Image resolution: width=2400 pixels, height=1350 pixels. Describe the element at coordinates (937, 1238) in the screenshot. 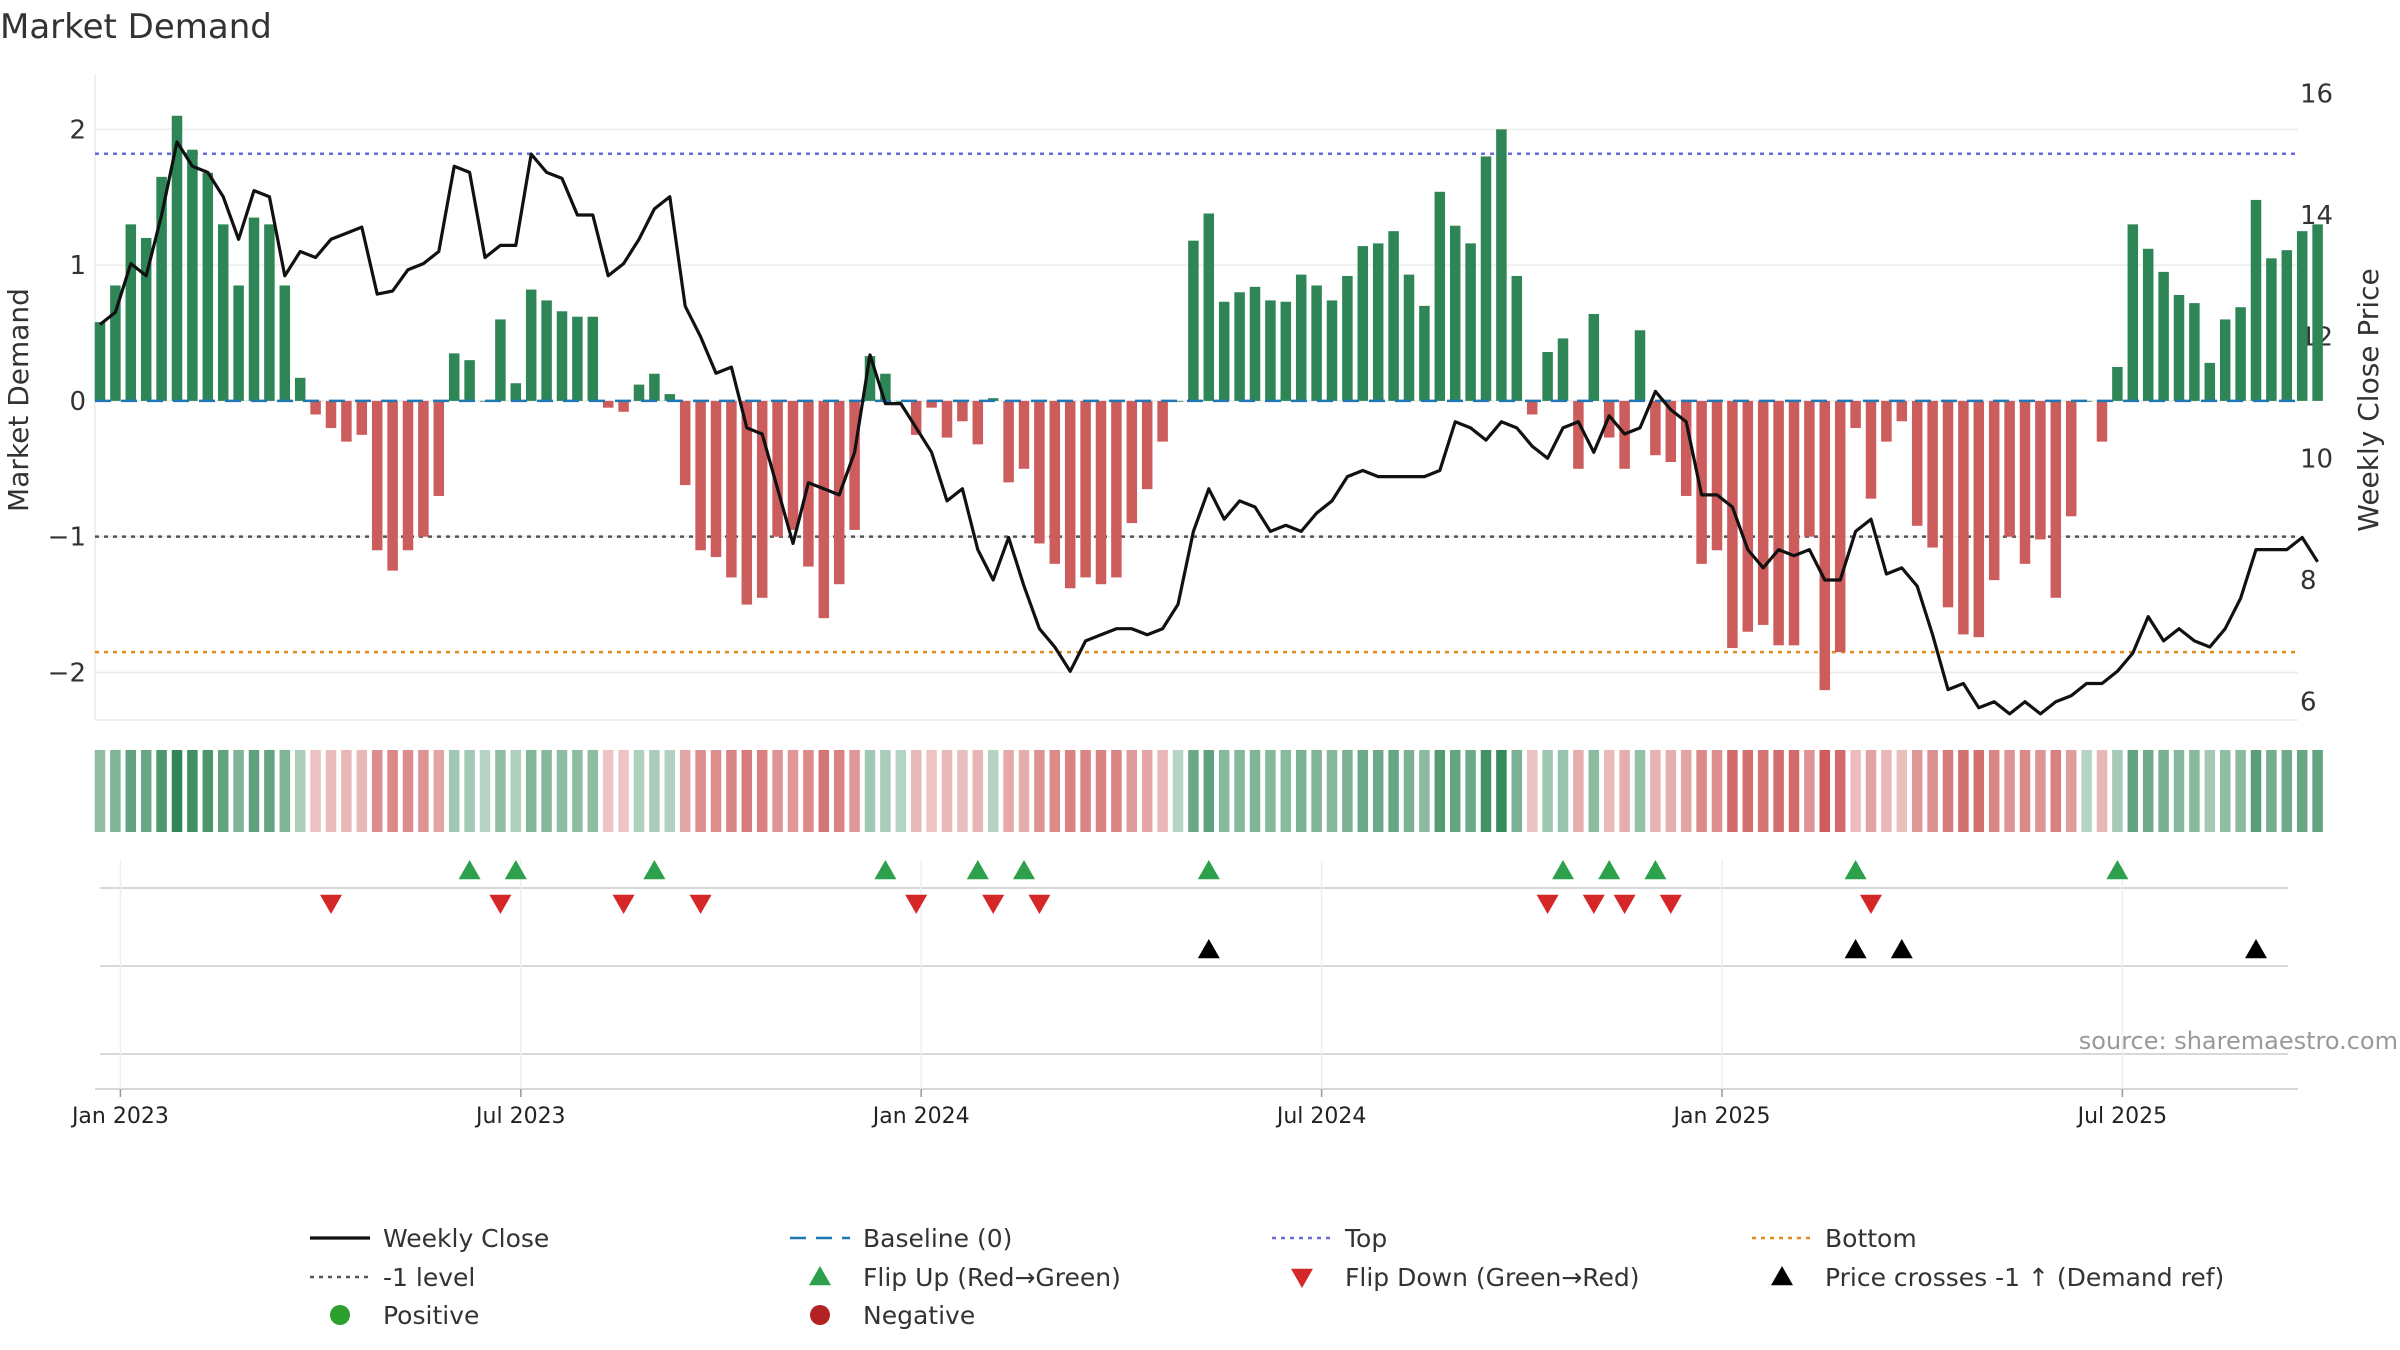

I see `legend-label: Baseline (0)` at that location.